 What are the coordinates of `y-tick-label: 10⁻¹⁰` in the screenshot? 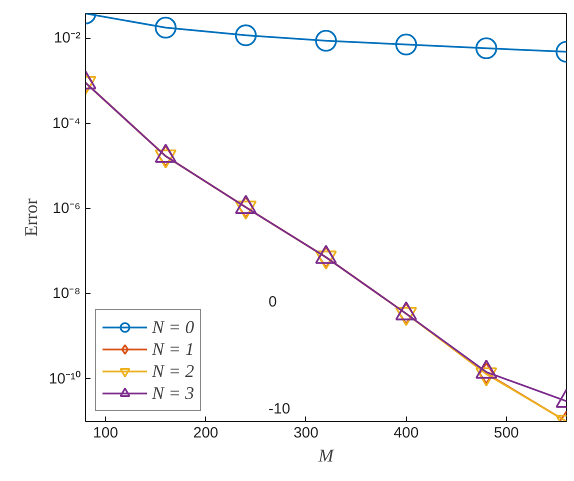 It's located at (64, 379).